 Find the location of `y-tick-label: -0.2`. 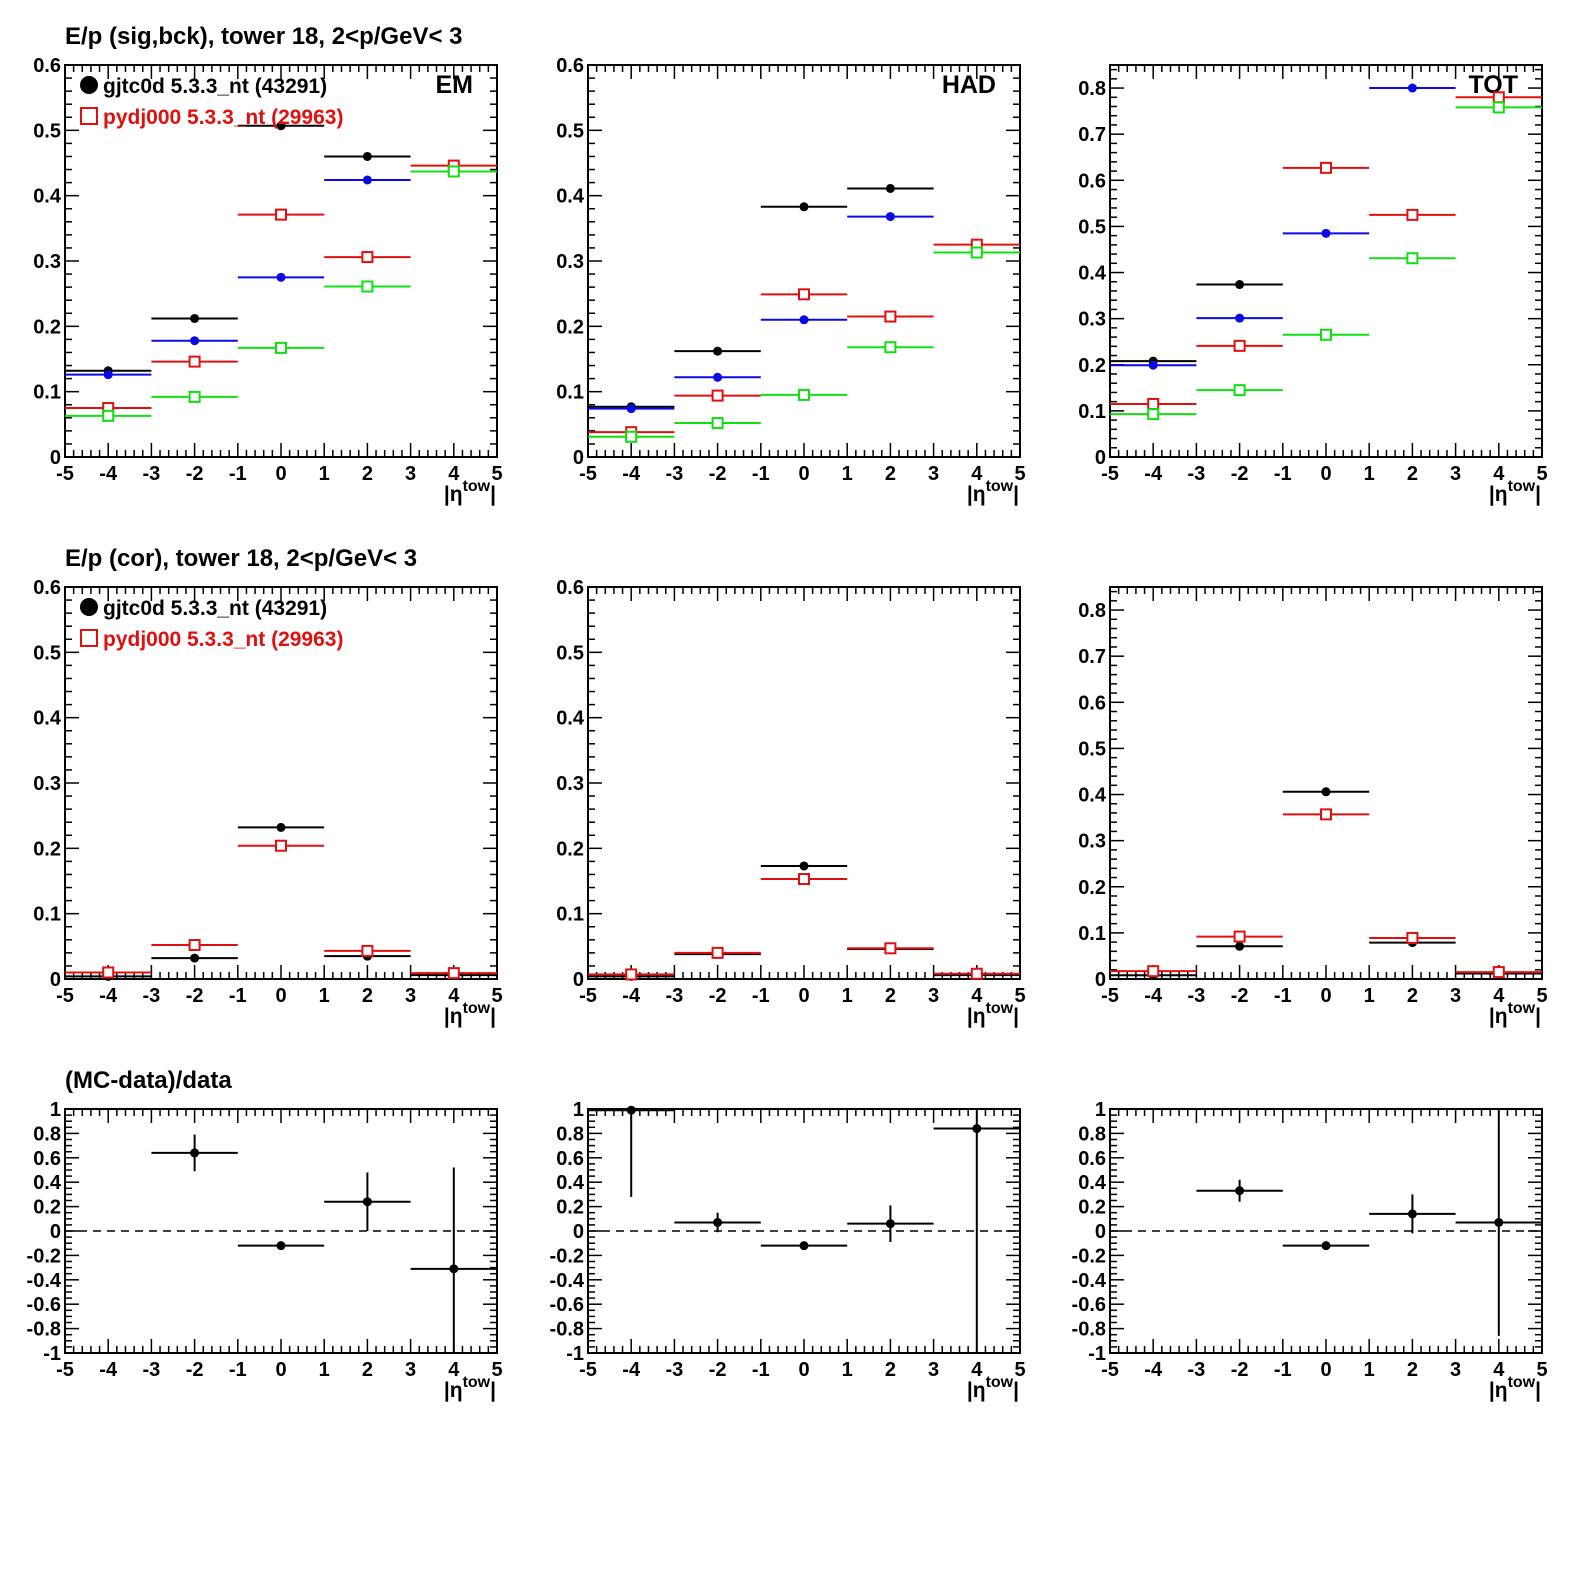

y-tick-label: -0.2 is located at coordinates (44, 1256).